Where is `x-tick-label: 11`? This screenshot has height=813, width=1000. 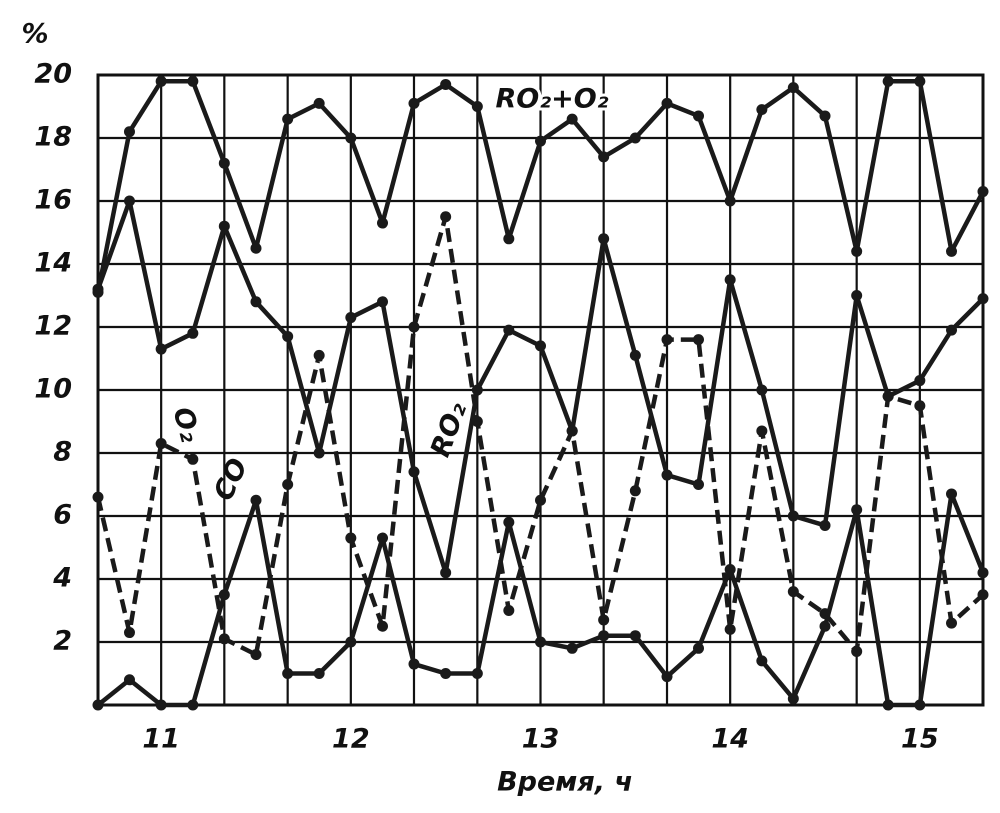
x-tick-label: 11 is located at coordinates (161, 739).